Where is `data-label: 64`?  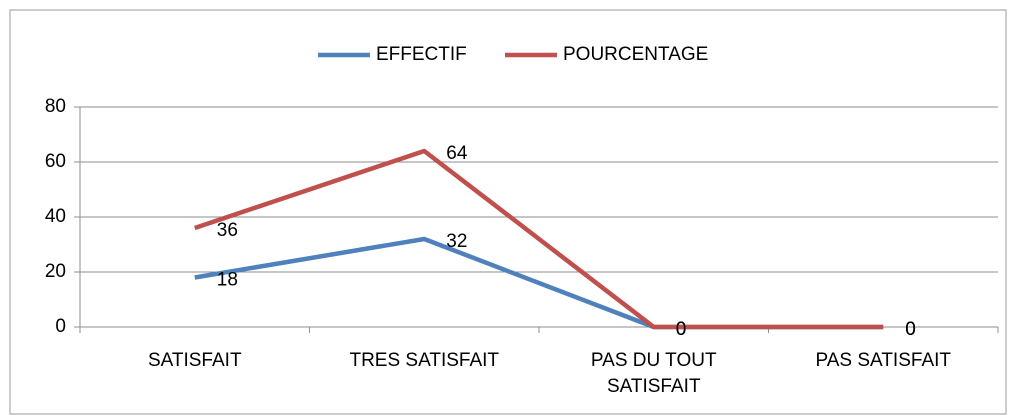 data-label: 64 is located at coordinates (457, 153).